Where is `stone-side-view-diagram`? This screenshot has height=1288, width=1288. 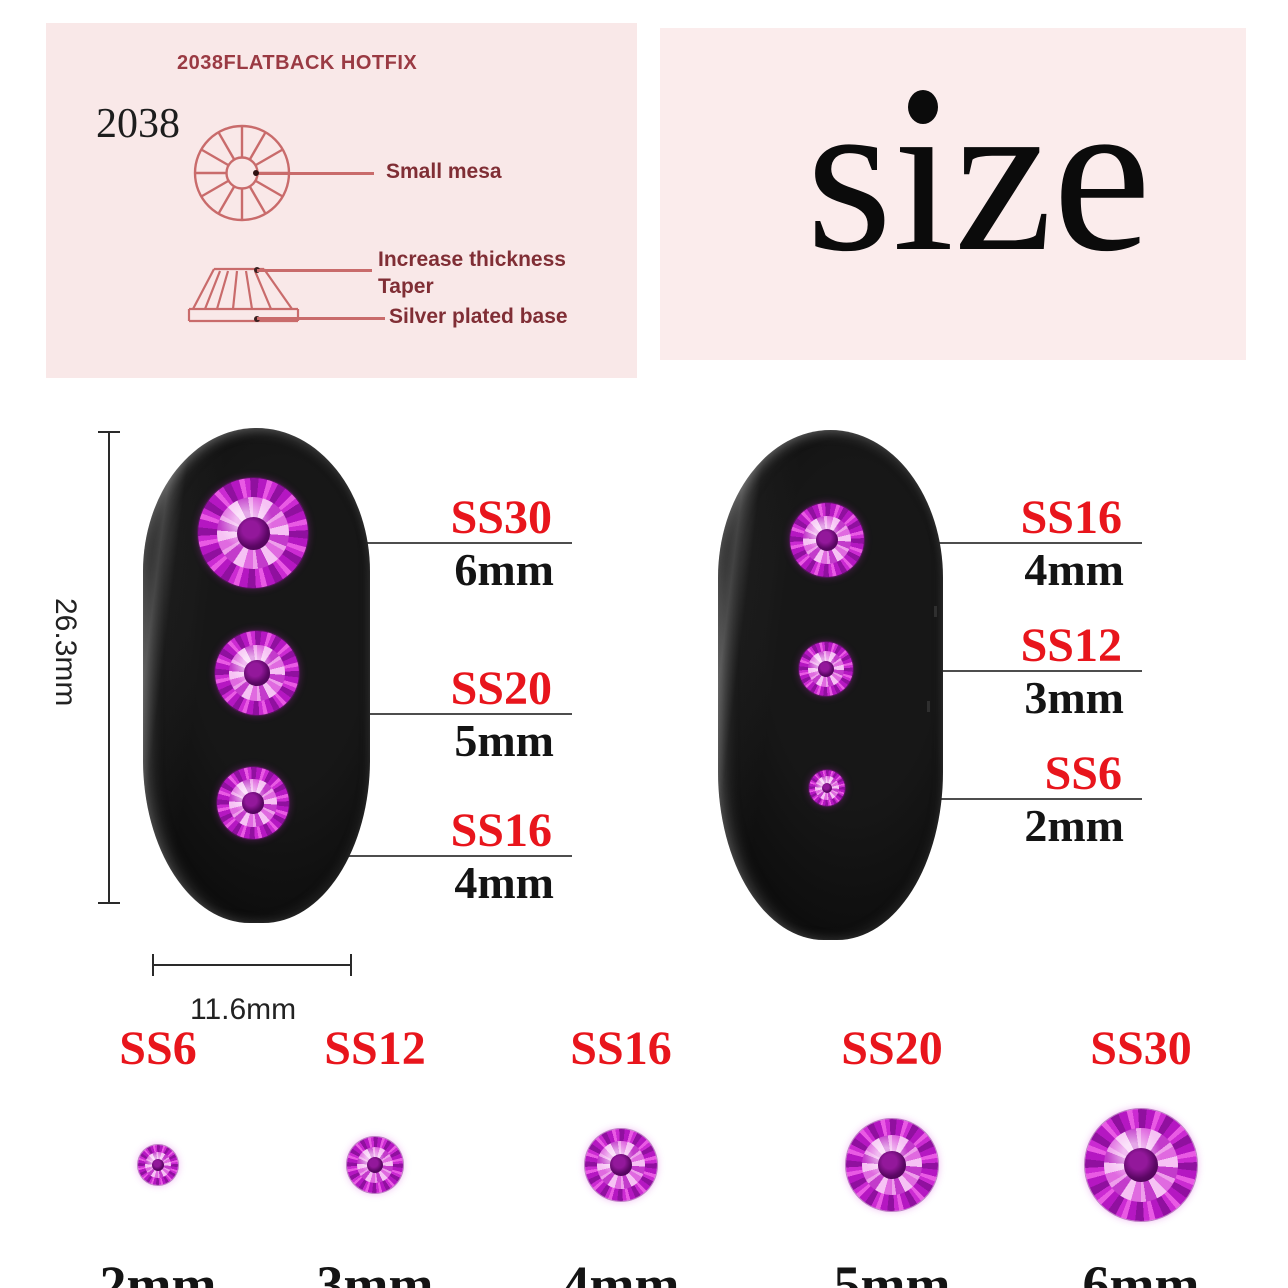
stone-side-view-diagram is located at coordinates (243, 295).